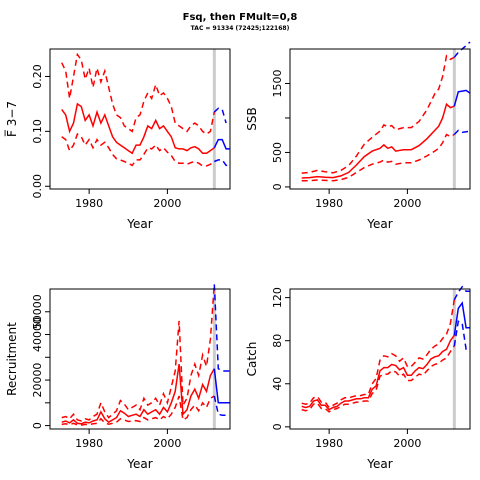 The image size is (480, 480). Describe the element at coordinates (461, 318) in the screenshot. I see `catch-series-forecast-median` at that location.